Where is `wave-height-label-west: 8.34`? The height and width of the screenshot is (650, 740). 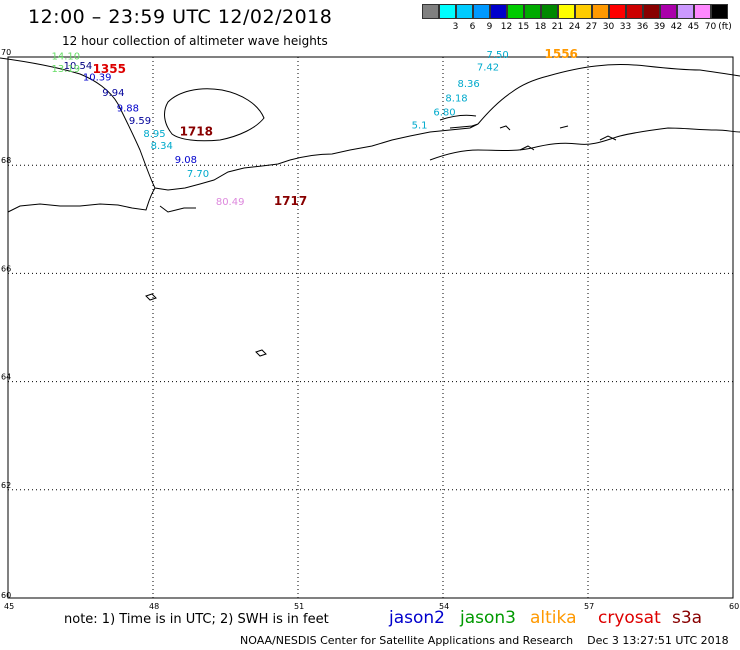 wave-height-label-west: 8.34 is located at coordinates (162, 146).